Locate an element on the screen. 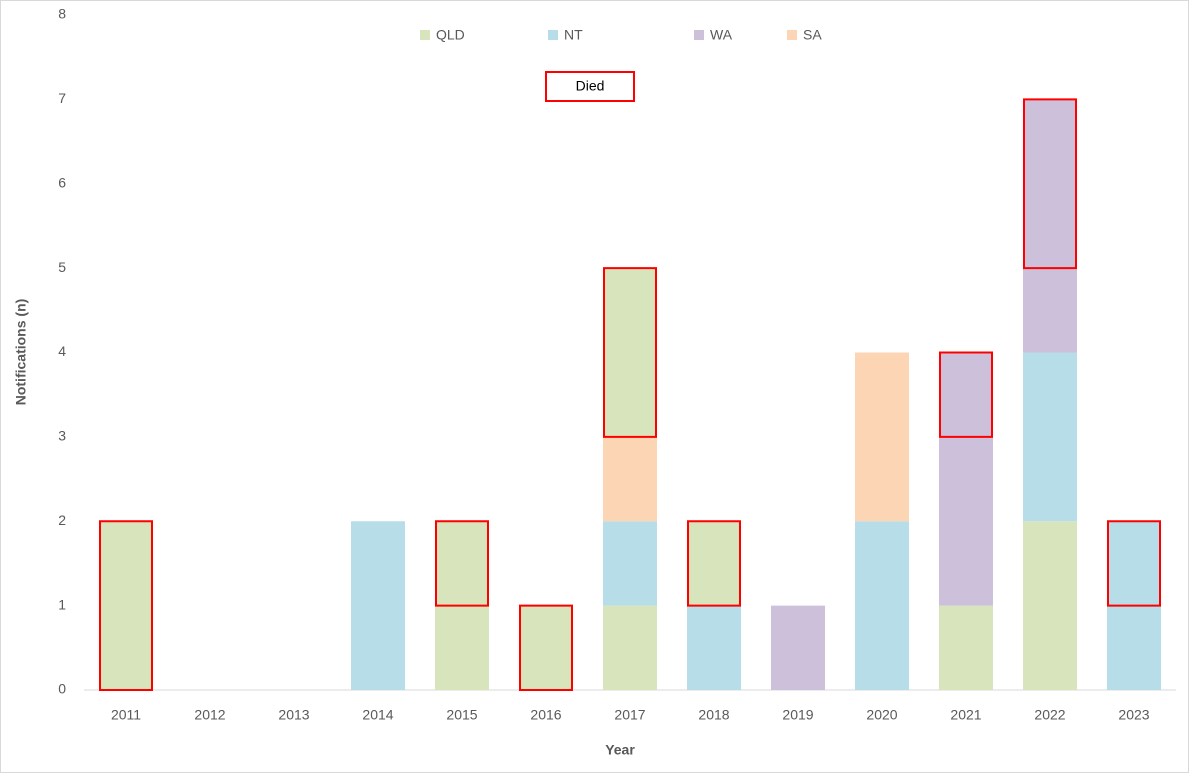  y-tick-label: 0 is located at coordinates (62, 689).